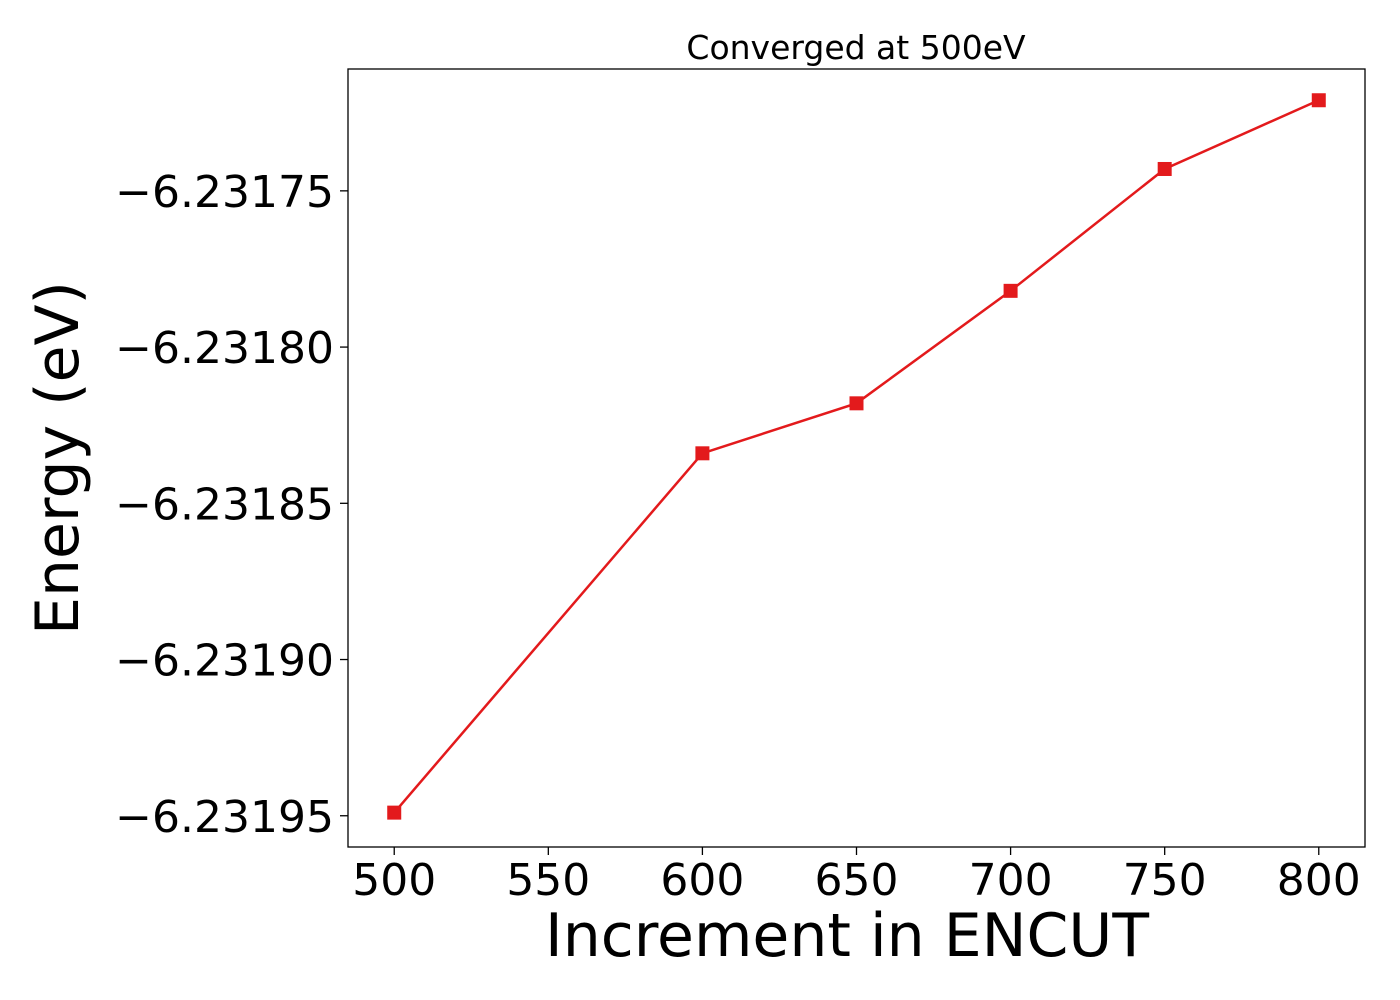 The height and width of the screenshot is (1000, 1400). What do you see at coordinates (224, 192) in the screenshot?
I see `y-tick-label: −6.23175` at bounding box center [224, 192].